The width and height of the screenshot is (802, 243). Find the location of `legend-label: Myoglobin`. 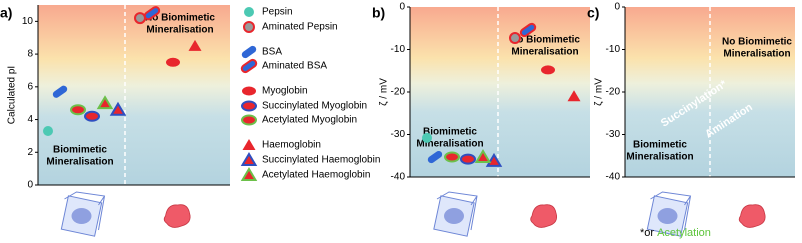

legend-label: Myoglobin is located at coordinates (285, 91).